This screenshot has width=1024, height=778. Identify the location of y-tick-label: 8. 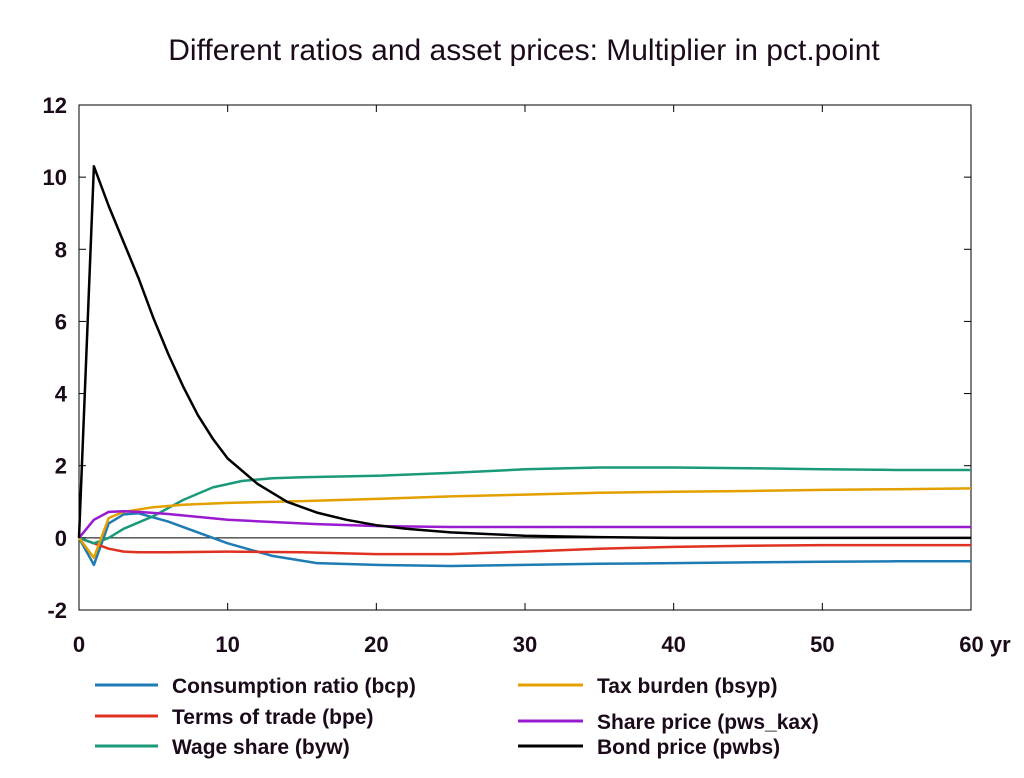
(61, 249).